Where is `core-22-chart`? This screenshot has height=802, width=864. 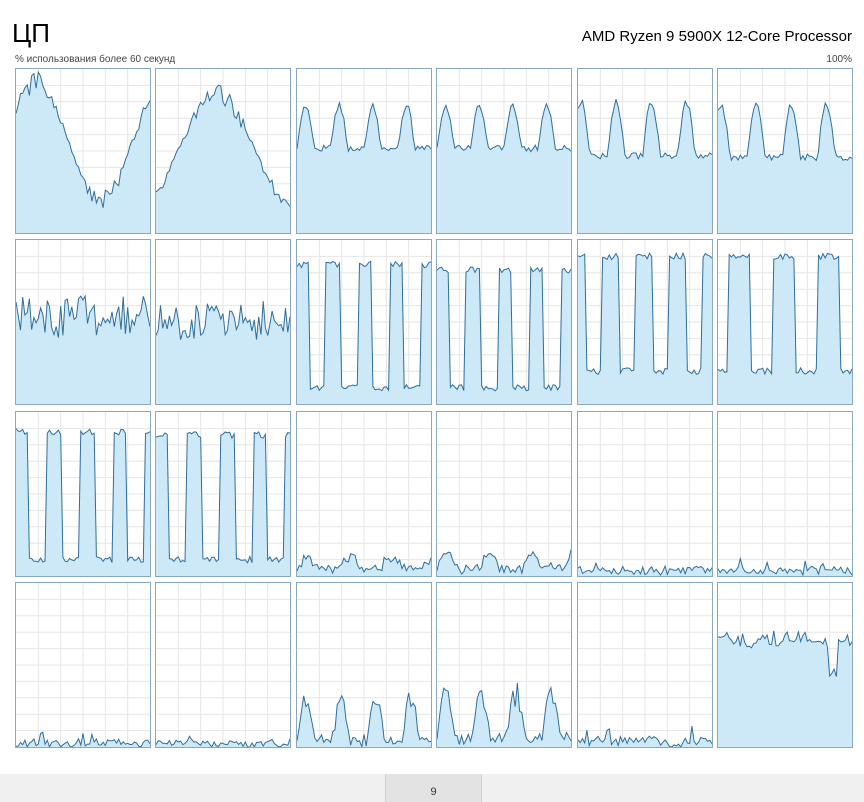 core-22-chart is located at coordinates (645, 665).